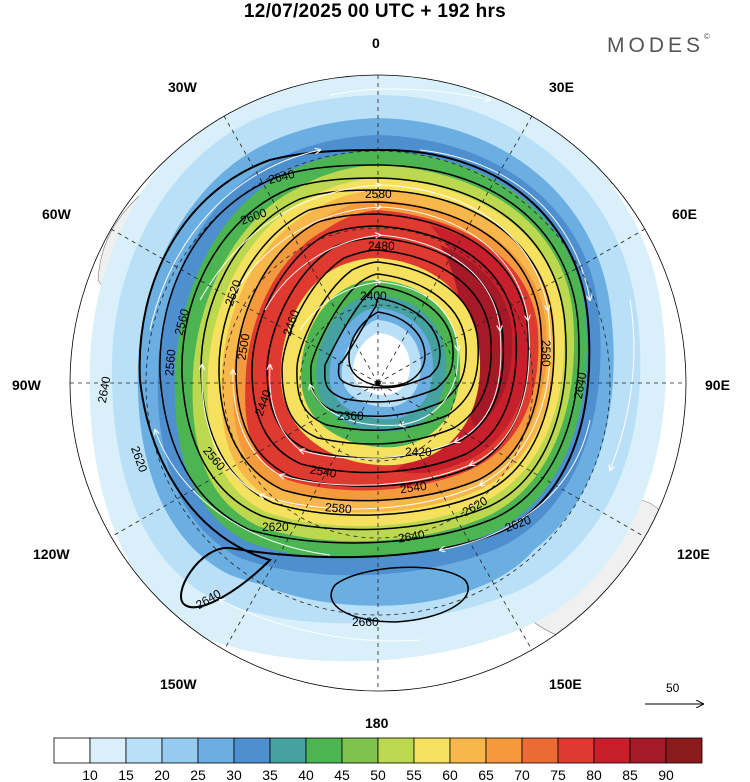 The height and width of the screenshot is (782, 750). What do you see at coordinates (178, 684) in the screenshot?
I see `lon-label-150w: 150W` at bounding box center [178, 684].